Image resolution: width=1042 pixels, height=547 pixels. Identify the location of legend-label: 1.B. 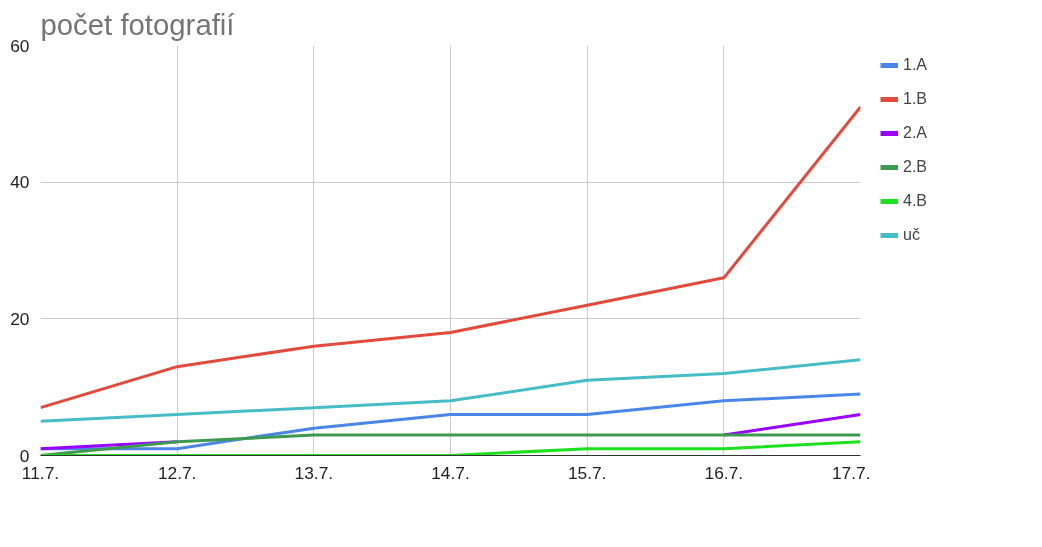
(915, 99).